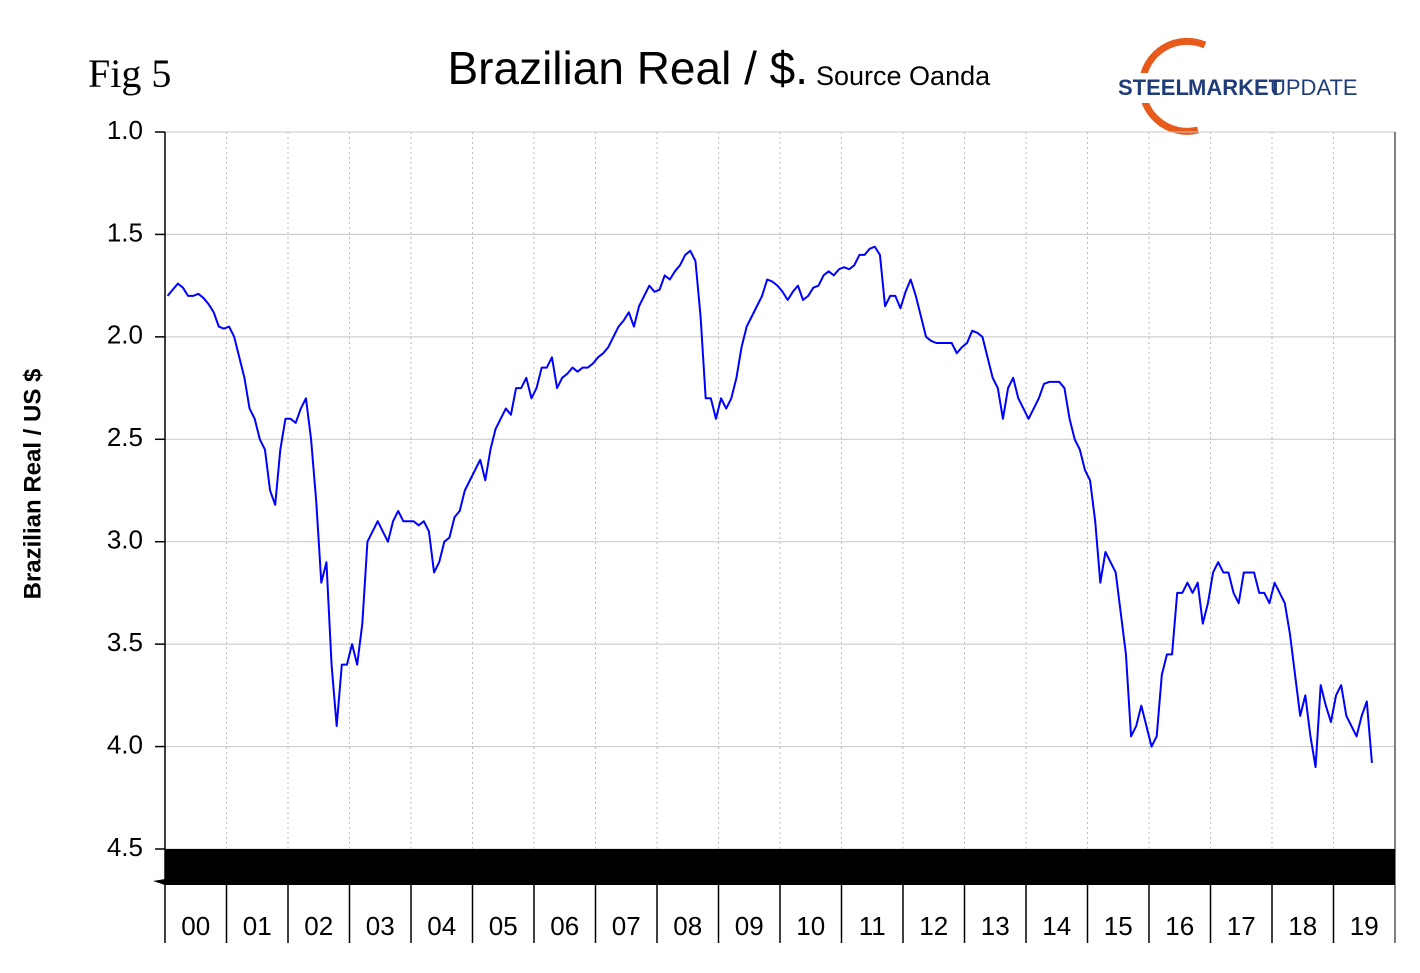 This screenshot has width=1420, height=973. I want to click on chart-title: Brazilian Real / $., so click(628, 68).